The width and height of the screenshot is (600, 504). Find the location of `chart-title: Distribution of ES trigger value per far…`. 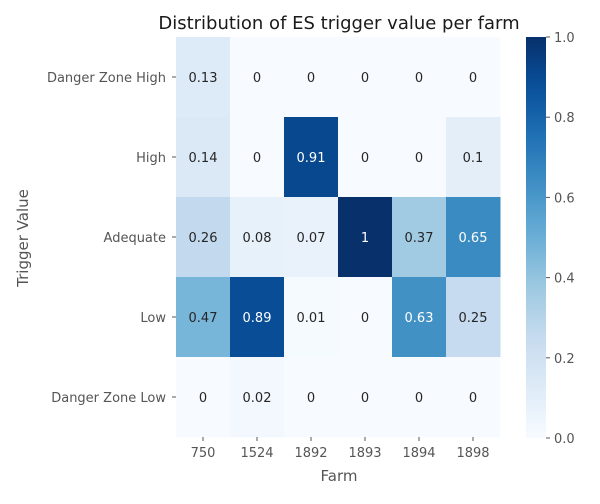

chart-title: Distribution of ES trigger value per far… is located at coordinates (338, 23).